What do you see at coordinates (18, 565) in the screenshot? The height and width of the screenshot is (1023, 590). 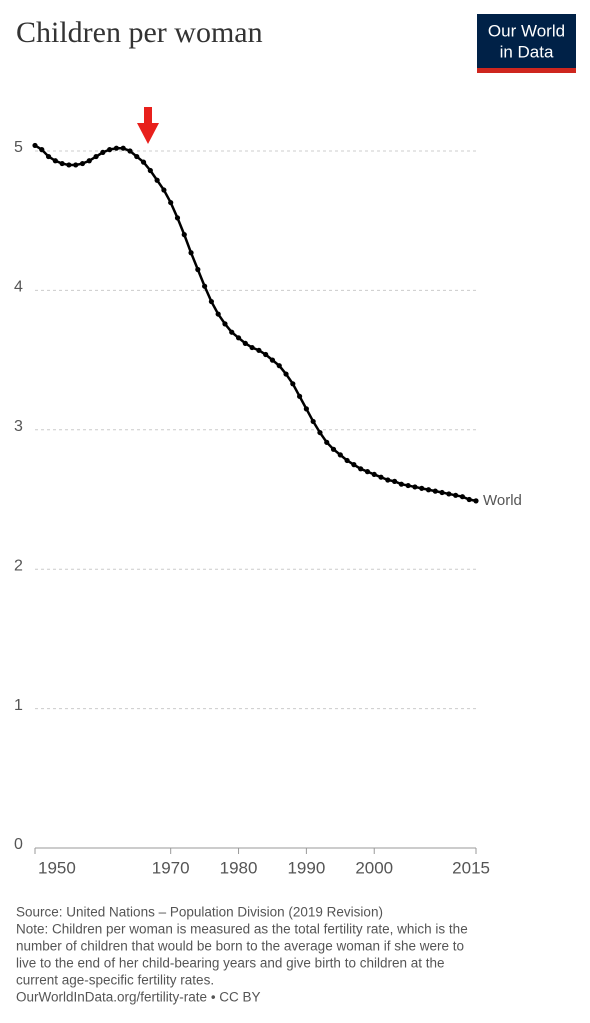 I see `y-tick-label: 2` at bounding box center [18, 565].